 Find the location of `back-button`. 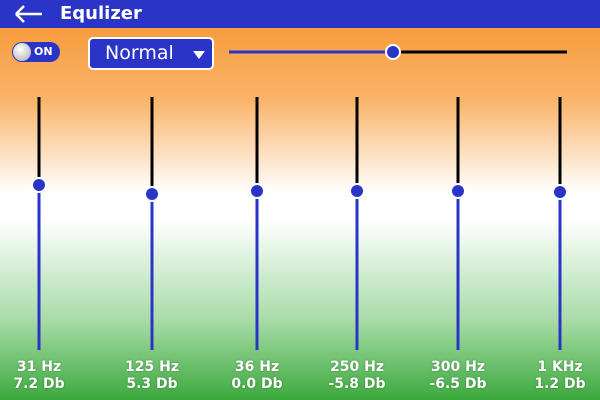

back-button is located at coordinates (30, 14).